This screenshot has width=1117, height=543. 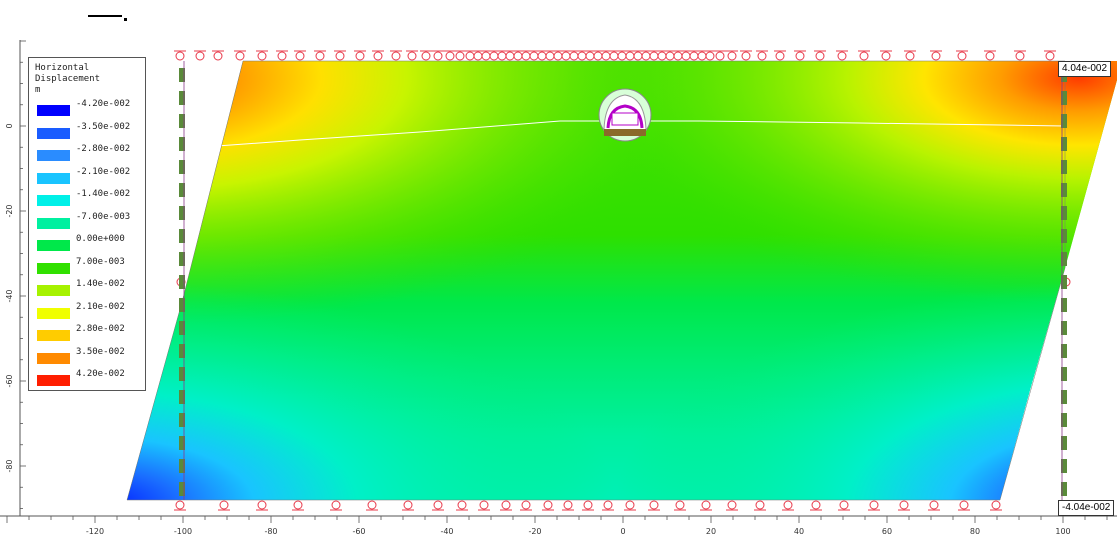 I want to click on x-axis-tick-label: -20, so click(x=534, y=531).